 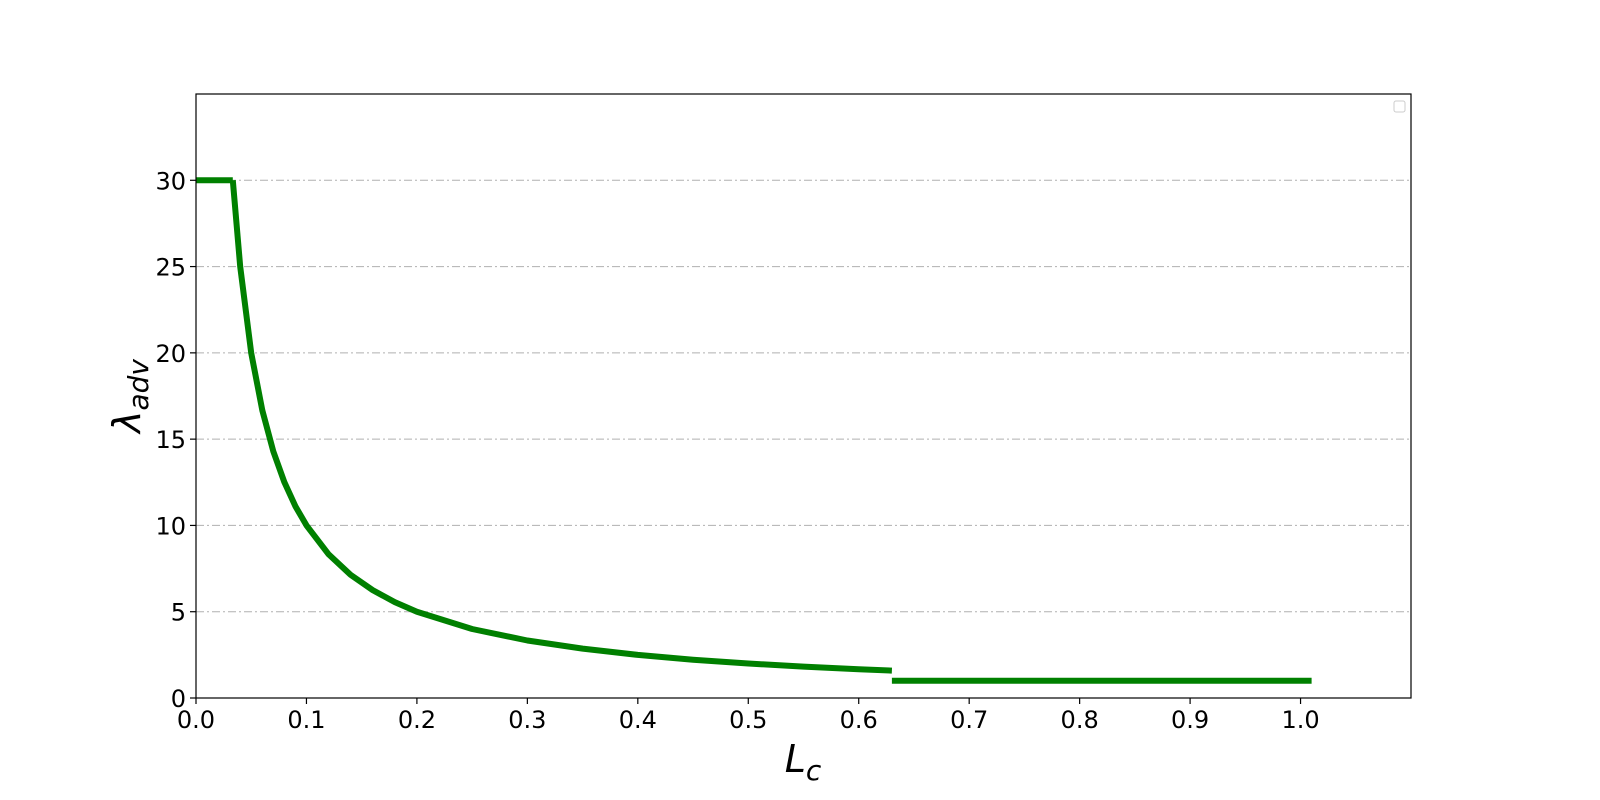 What do you see at coordinates (527, 720) in the screenshot?
I see `x-tick-label: 0.3` at bounding box center [527, 720].